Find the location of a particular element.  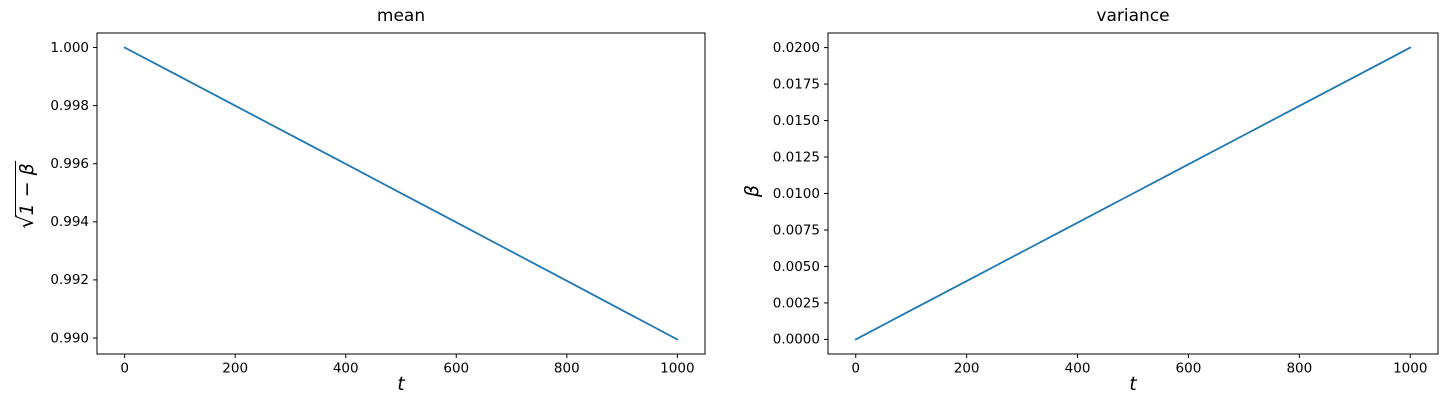

y-tick-label: 0.0075 is located at coordinates (796, 230).